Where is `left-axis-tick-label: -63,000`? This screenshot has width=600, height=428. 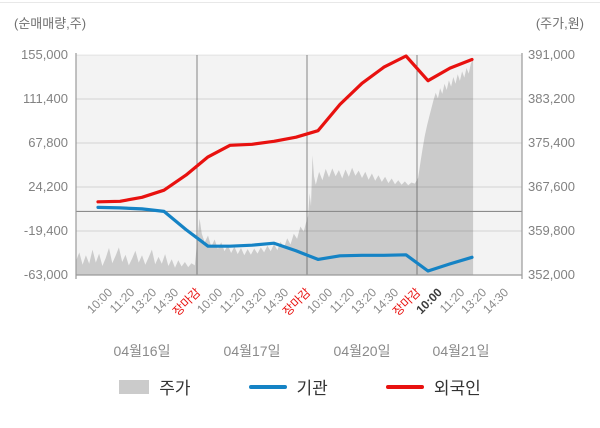
left-axis-tick-label: -63,000 is located at coordinates (45, 274).